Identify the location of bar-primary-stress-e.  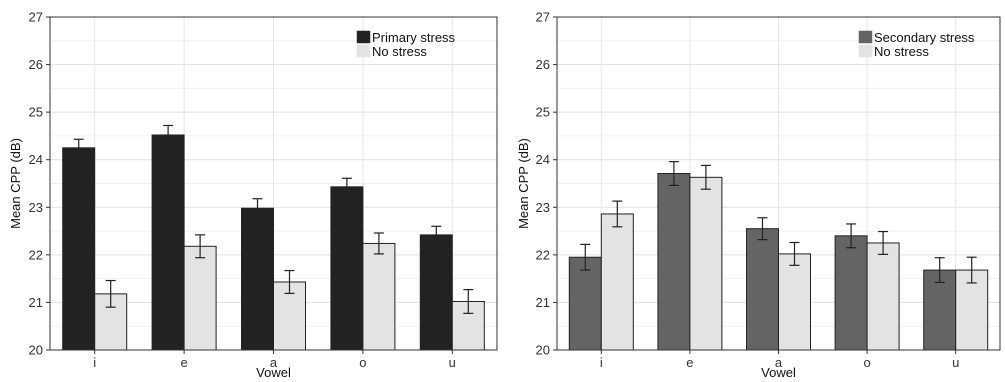
(168, 242).